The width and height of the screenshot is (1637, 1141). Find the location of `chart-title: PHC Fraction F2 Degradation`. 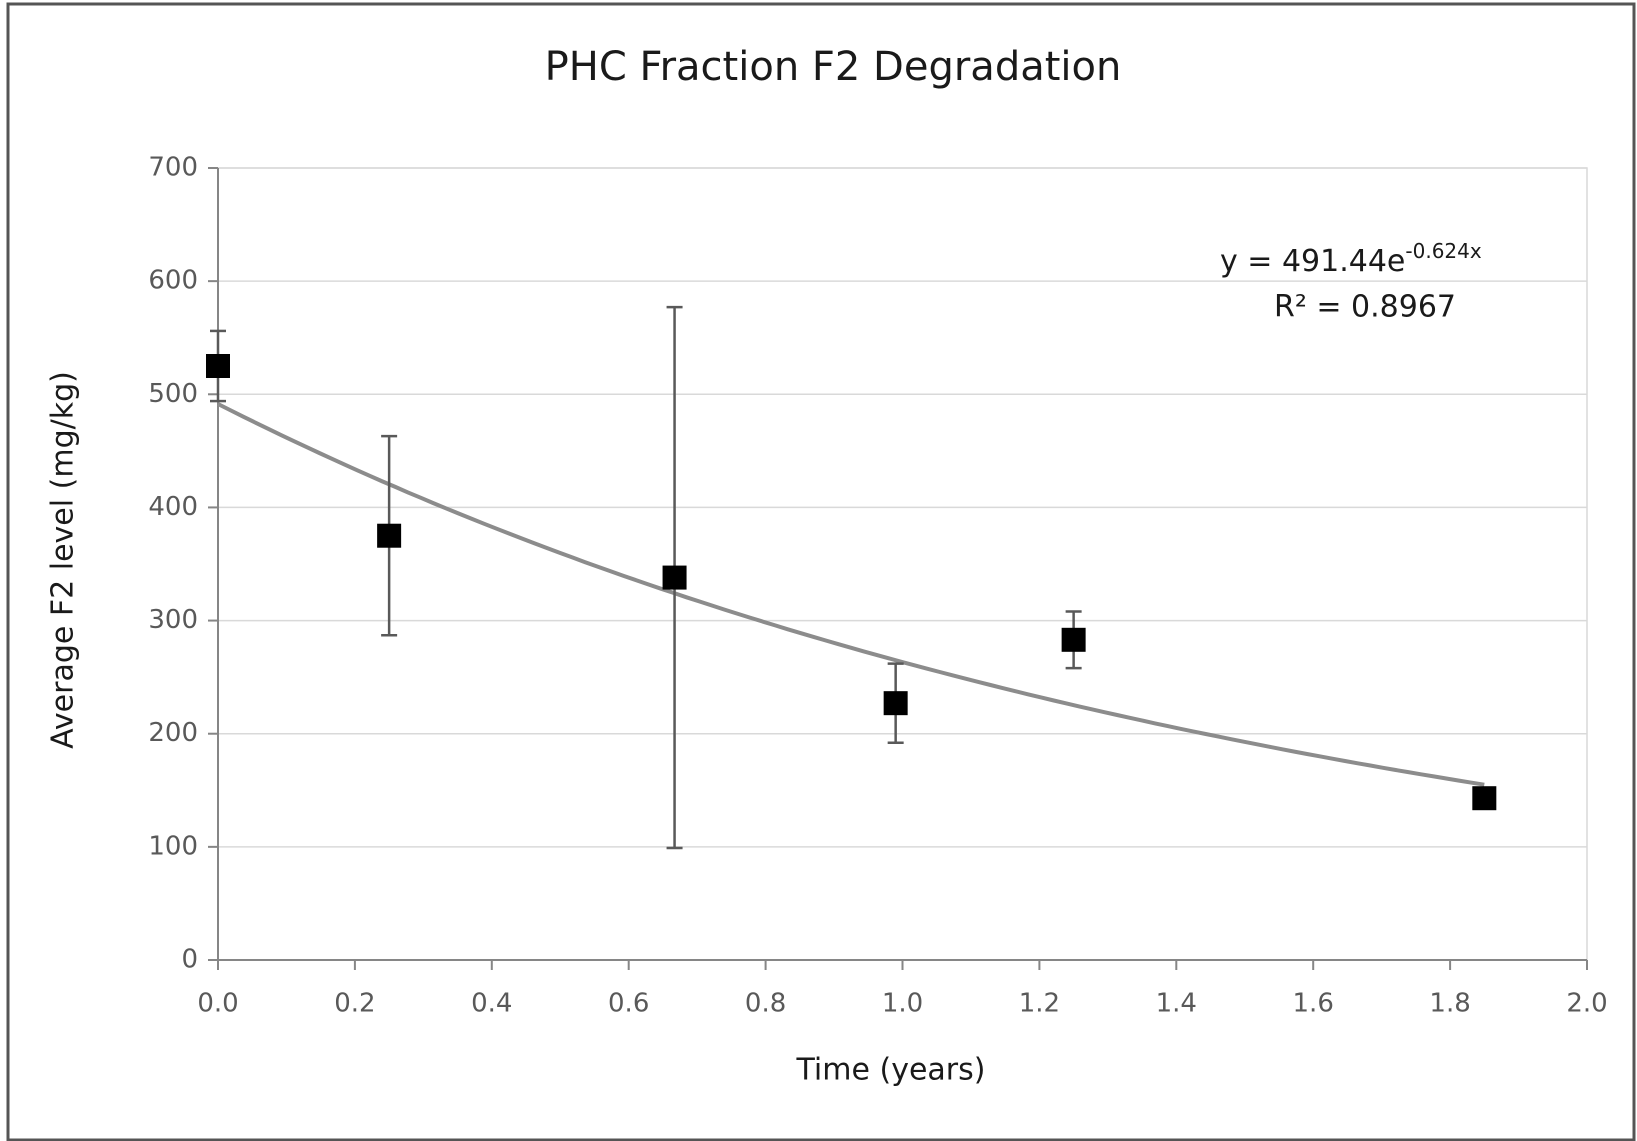

chart-title: PHC Fraction F2 Degradation is located at coordinates (833, 67).